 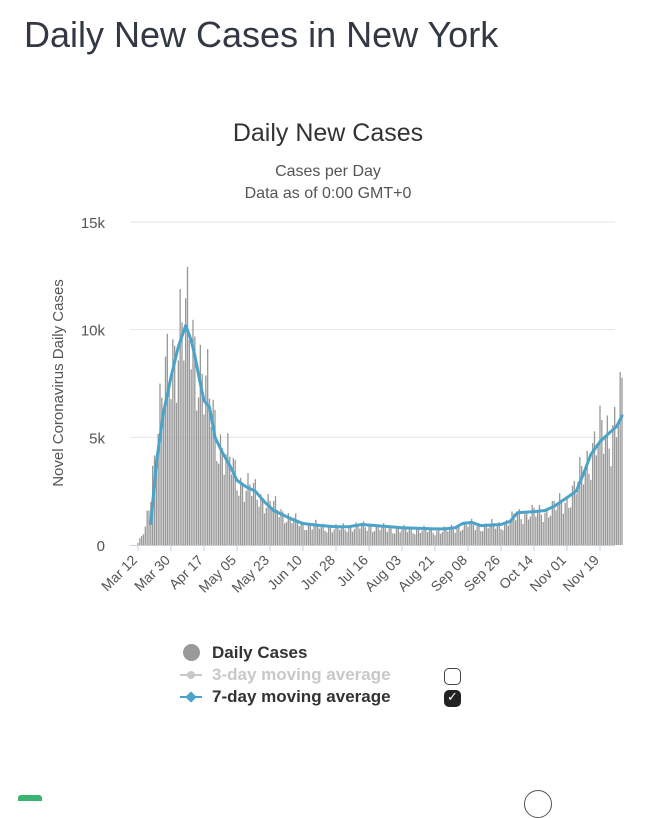 What do you see at coordinates (191, 697) in the screenshot?
I see `line-diamond-icon` at bounding box center [191, 697].